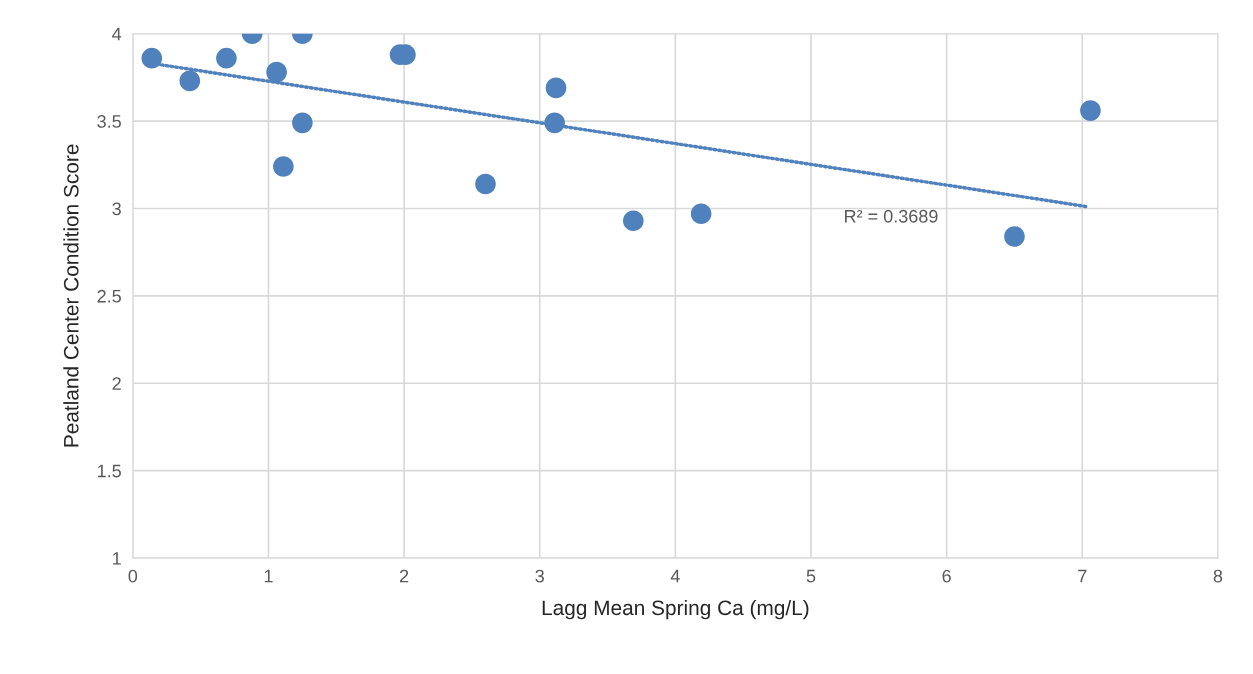 The width and height of the screenshot is (1253, 674). What do you see at coordinates (109, 296) in the screenshot?
I see `y-tick-label: 2.5` at bounding box center [109, 296].